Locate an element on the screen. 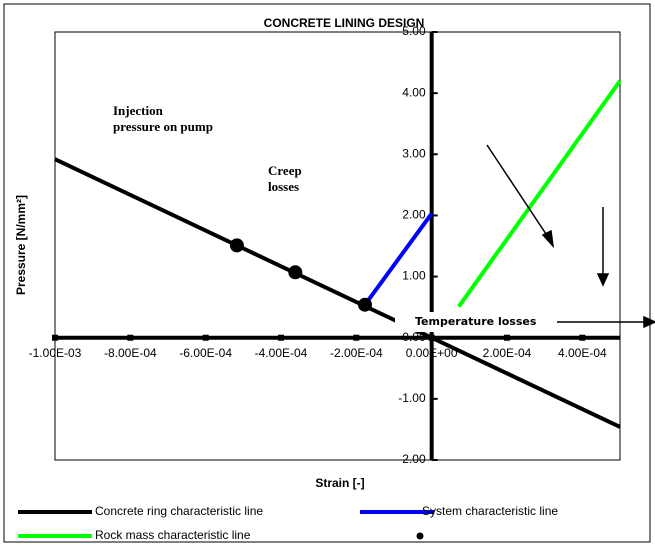  y-tick-label: -1.00 is located at coordinates (412, 398).